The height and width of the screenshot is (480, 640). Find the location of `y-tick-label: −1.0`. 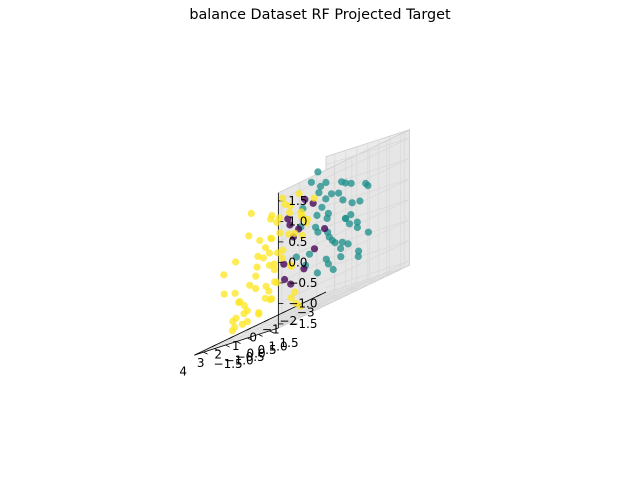

y-tick-label: −1.0 is located at coordinates (239, 361).